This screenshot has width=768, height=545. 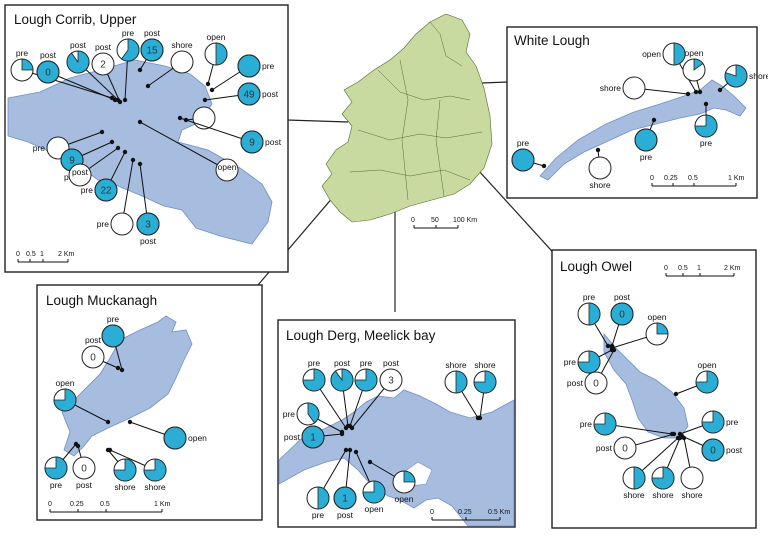 I want to click on site-count: 1, so click(x=313, y=438).